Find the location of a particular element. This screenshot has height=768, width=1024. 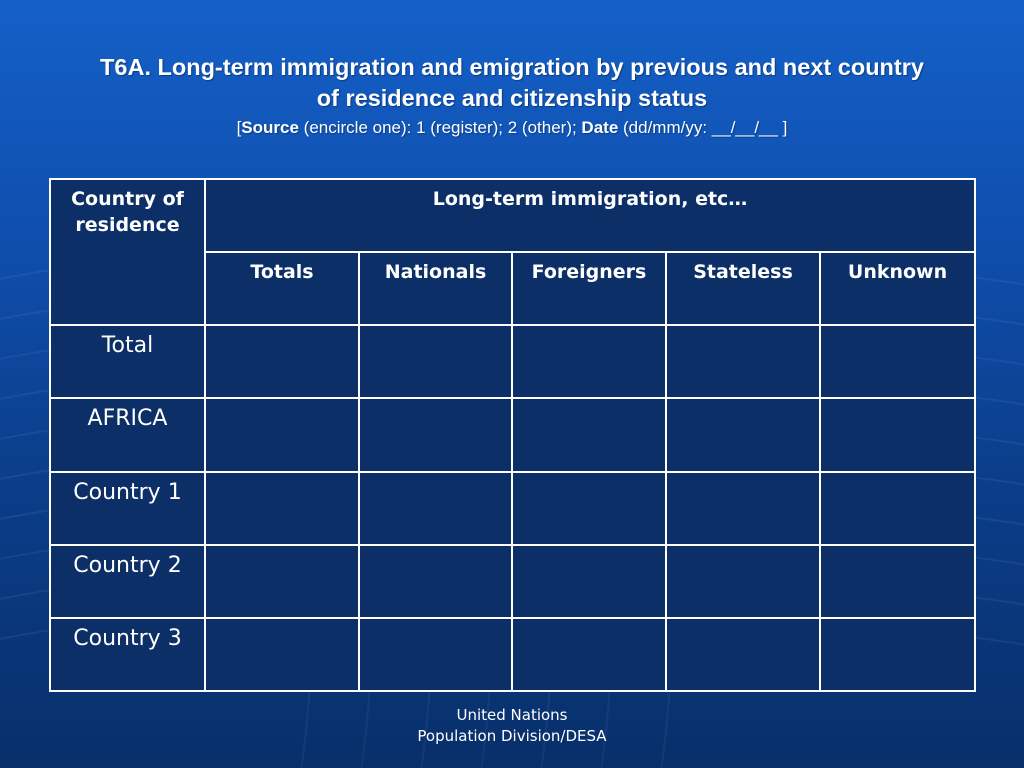

row-label-country-1: Country 1 is located at coordinates (127, 508).